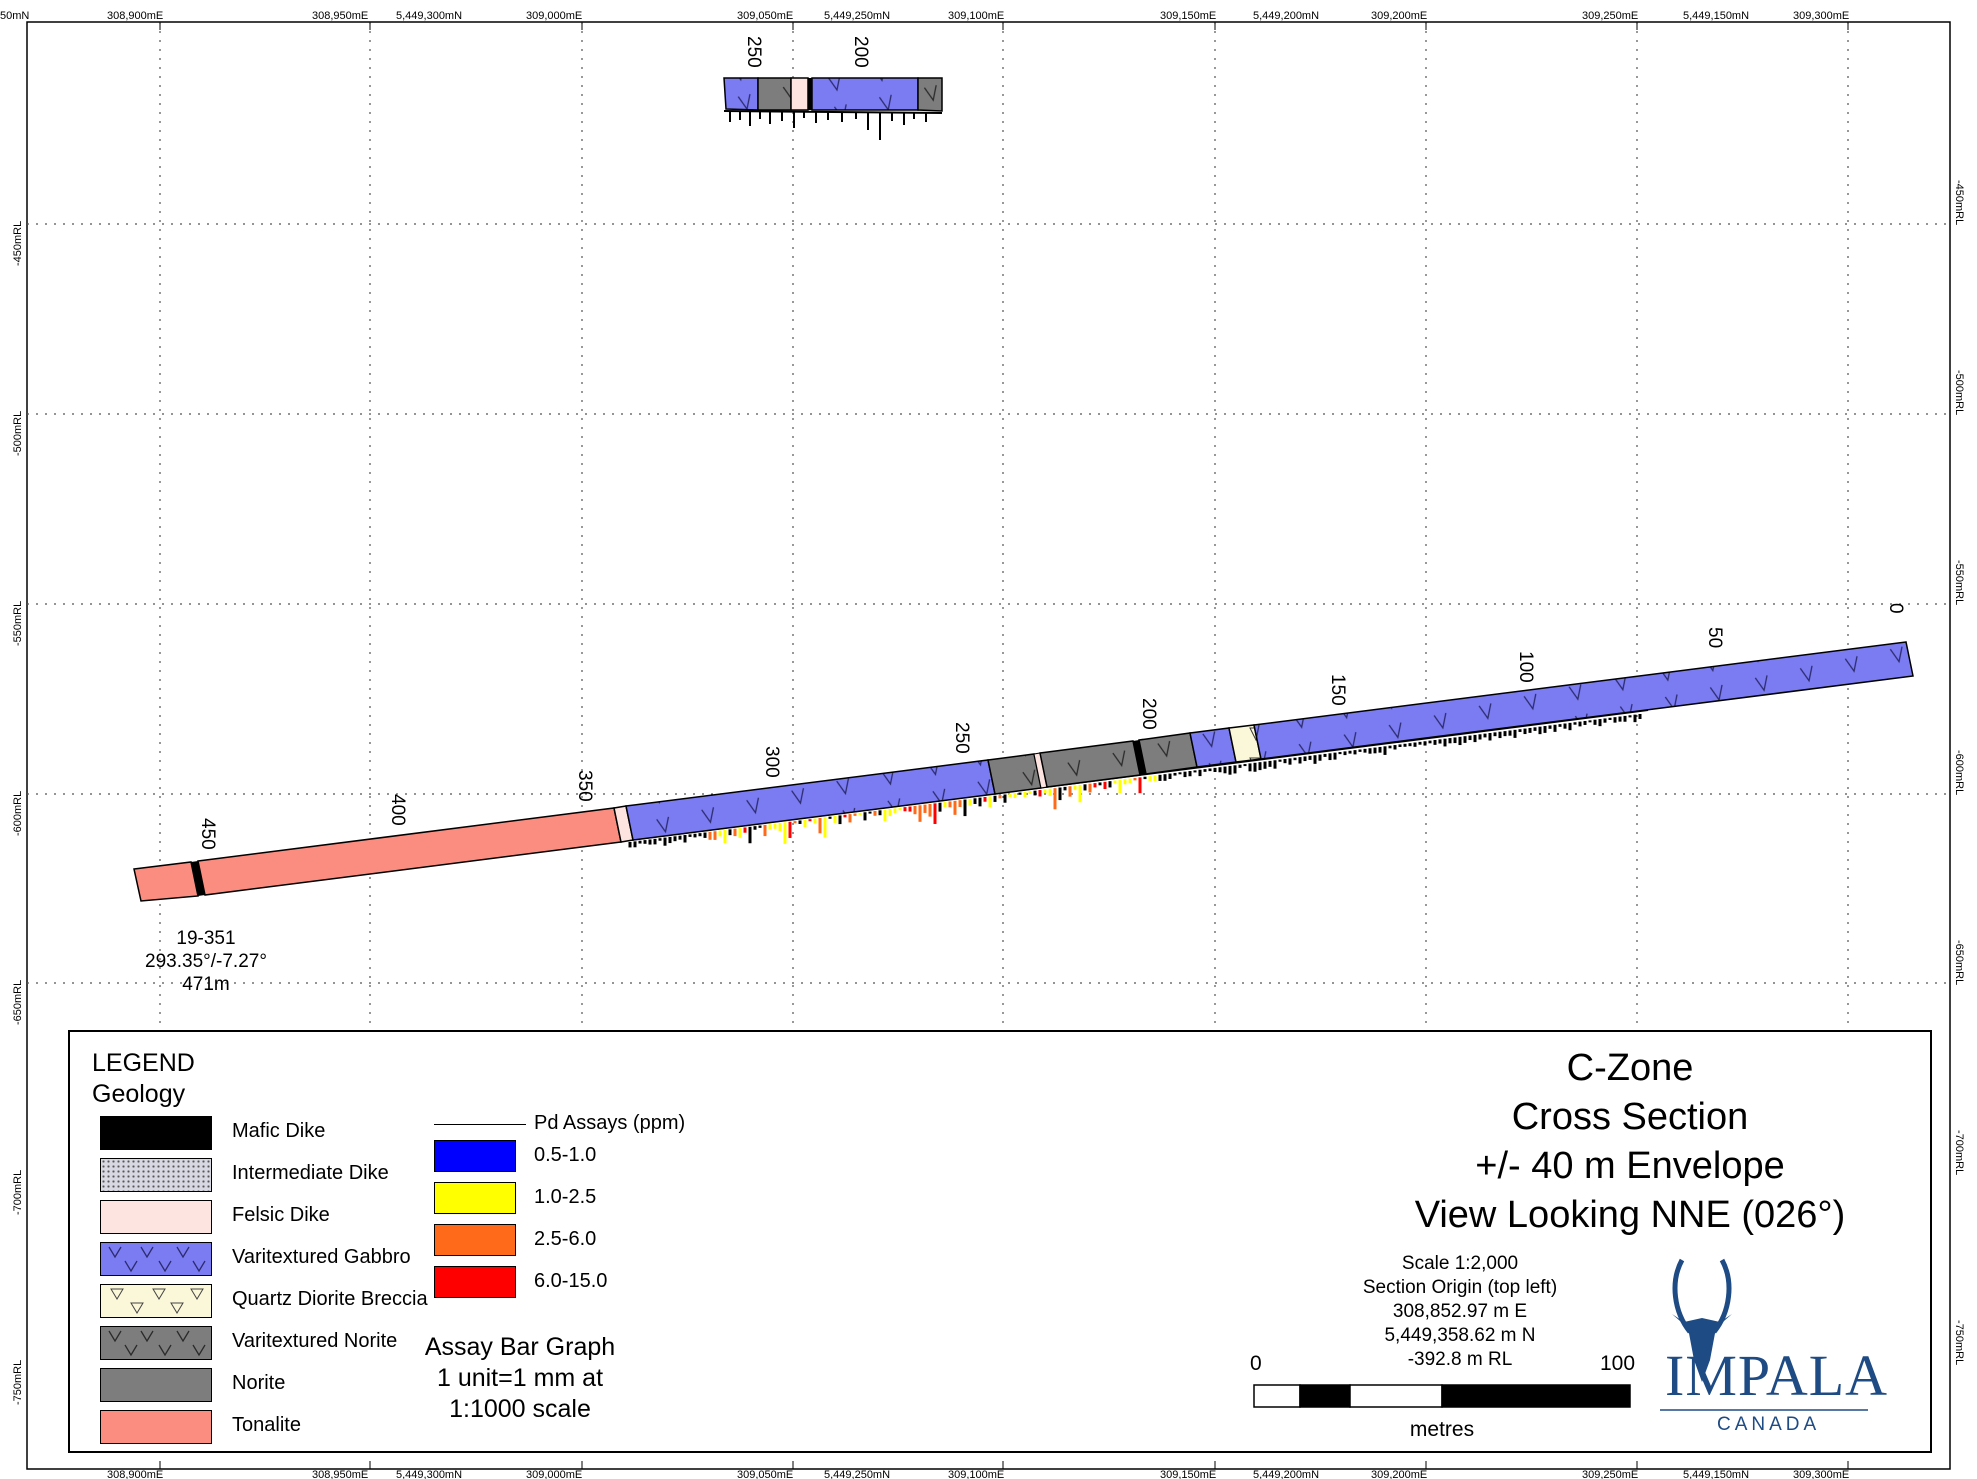 The width and height of the screenshot is (1977, 1479). I want to click on title-line: +/- 40 m Envelope, so click(1630, 1166).